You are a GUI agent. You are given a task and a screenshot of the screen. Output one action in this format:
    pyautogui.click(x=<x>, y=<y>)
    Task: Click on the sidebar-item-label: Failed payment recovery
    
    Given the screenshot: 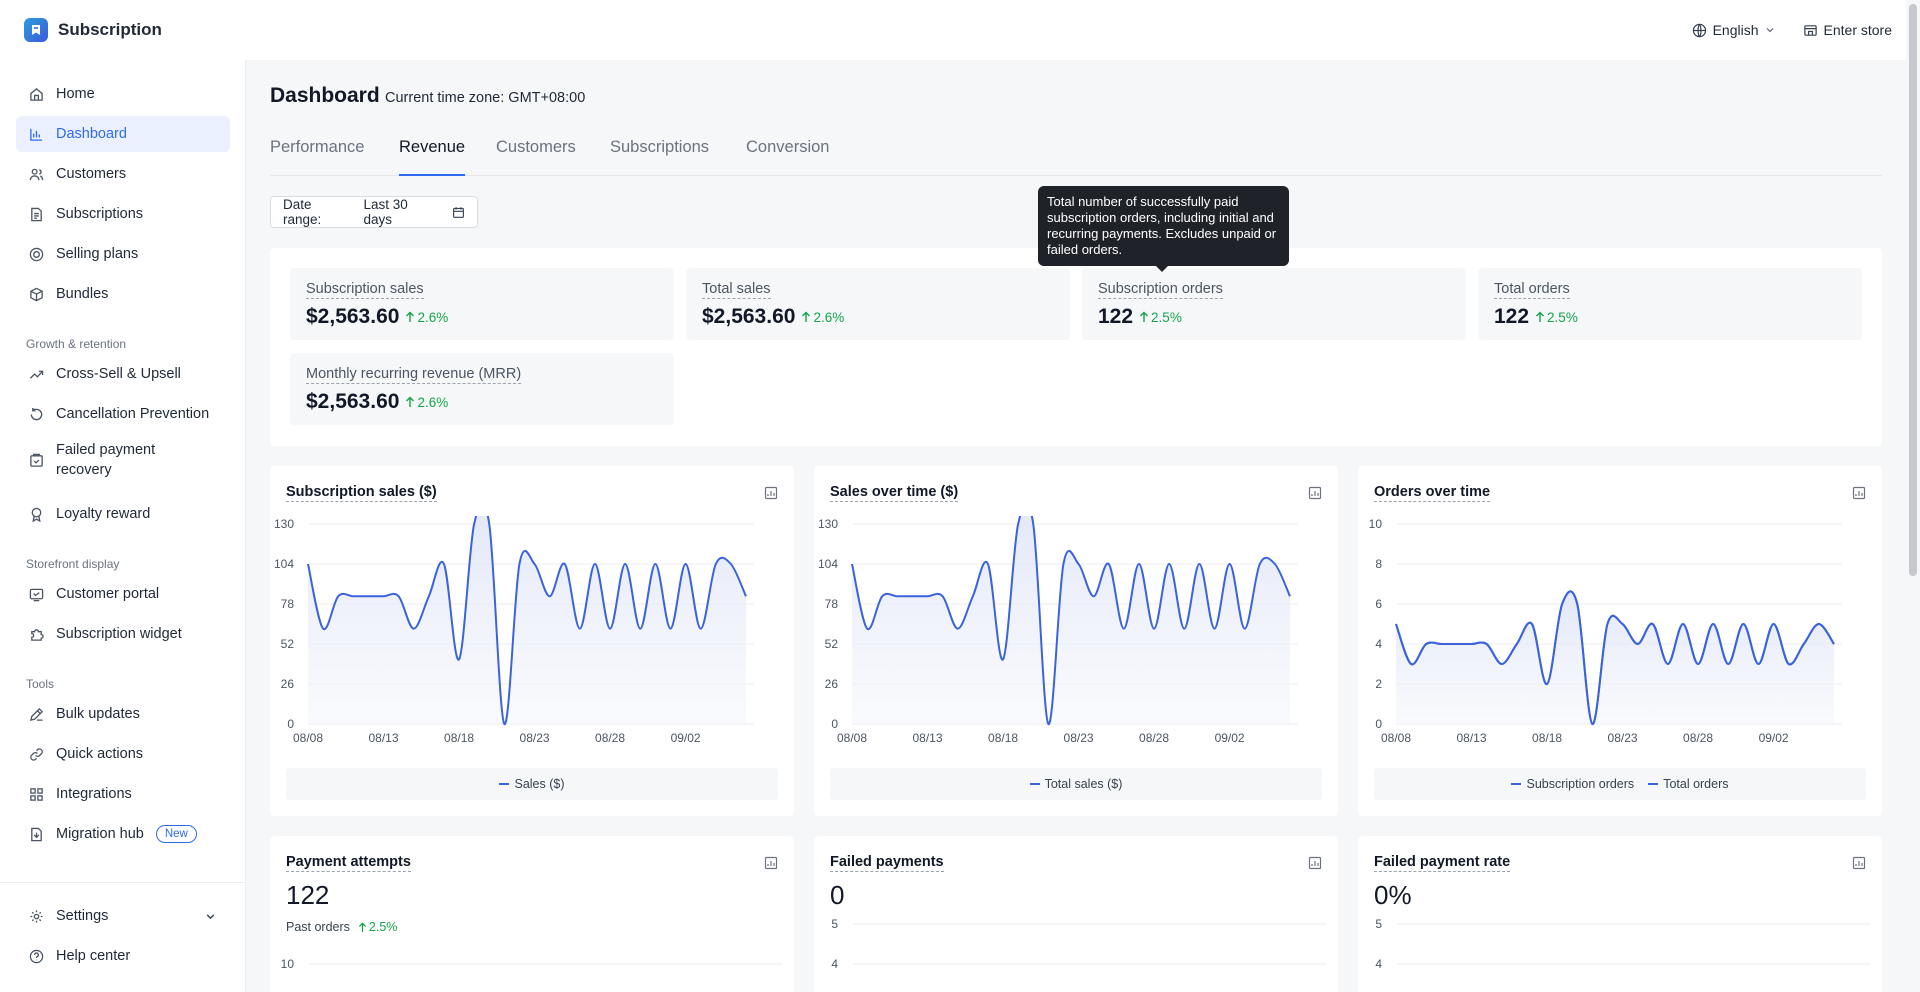 What is the action you would take?
    pyautogui.click(x=106, y=460)
    